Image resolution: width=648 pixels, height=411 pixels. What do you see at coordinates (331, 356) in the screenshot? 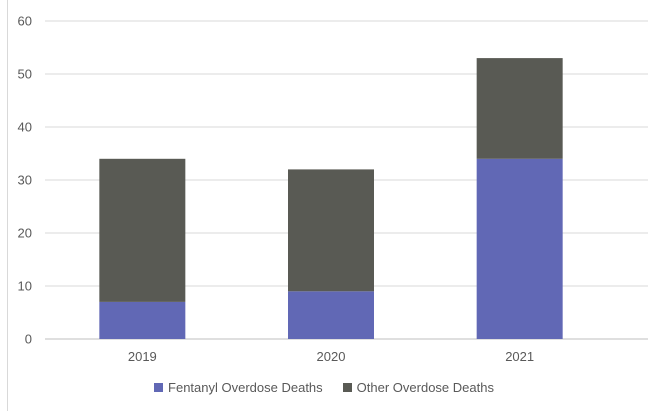
I see `x-tick-label: 2020` at bounding box center [331, 356].